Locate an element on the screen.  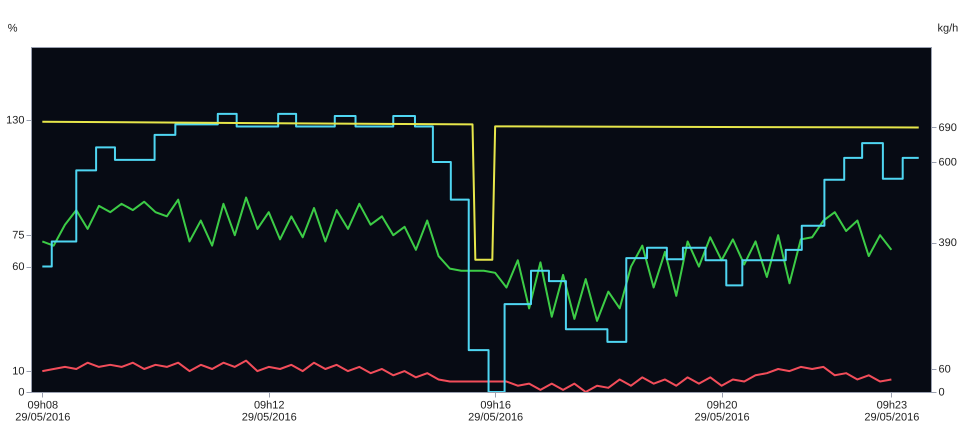
y-tick-label: 75 is located at coordinates (18, 236).